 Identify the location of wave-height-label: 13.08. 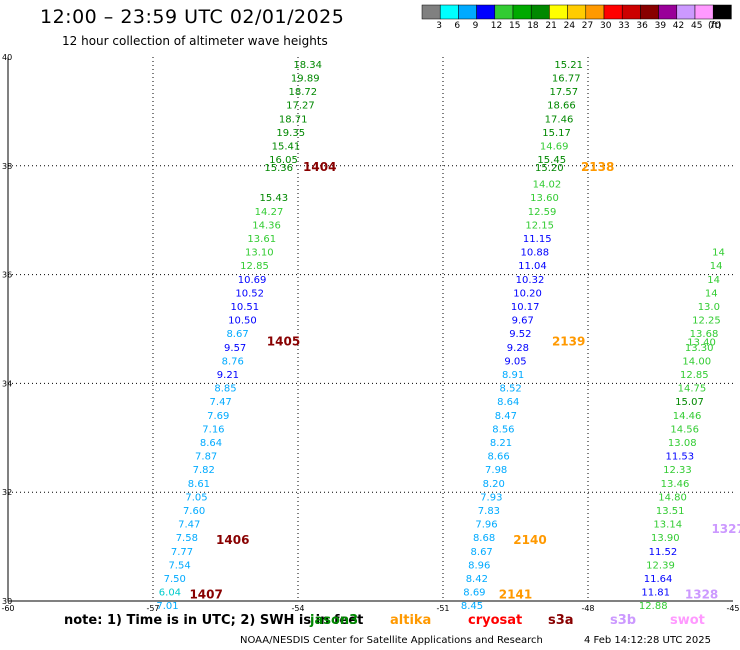
(682, 443).